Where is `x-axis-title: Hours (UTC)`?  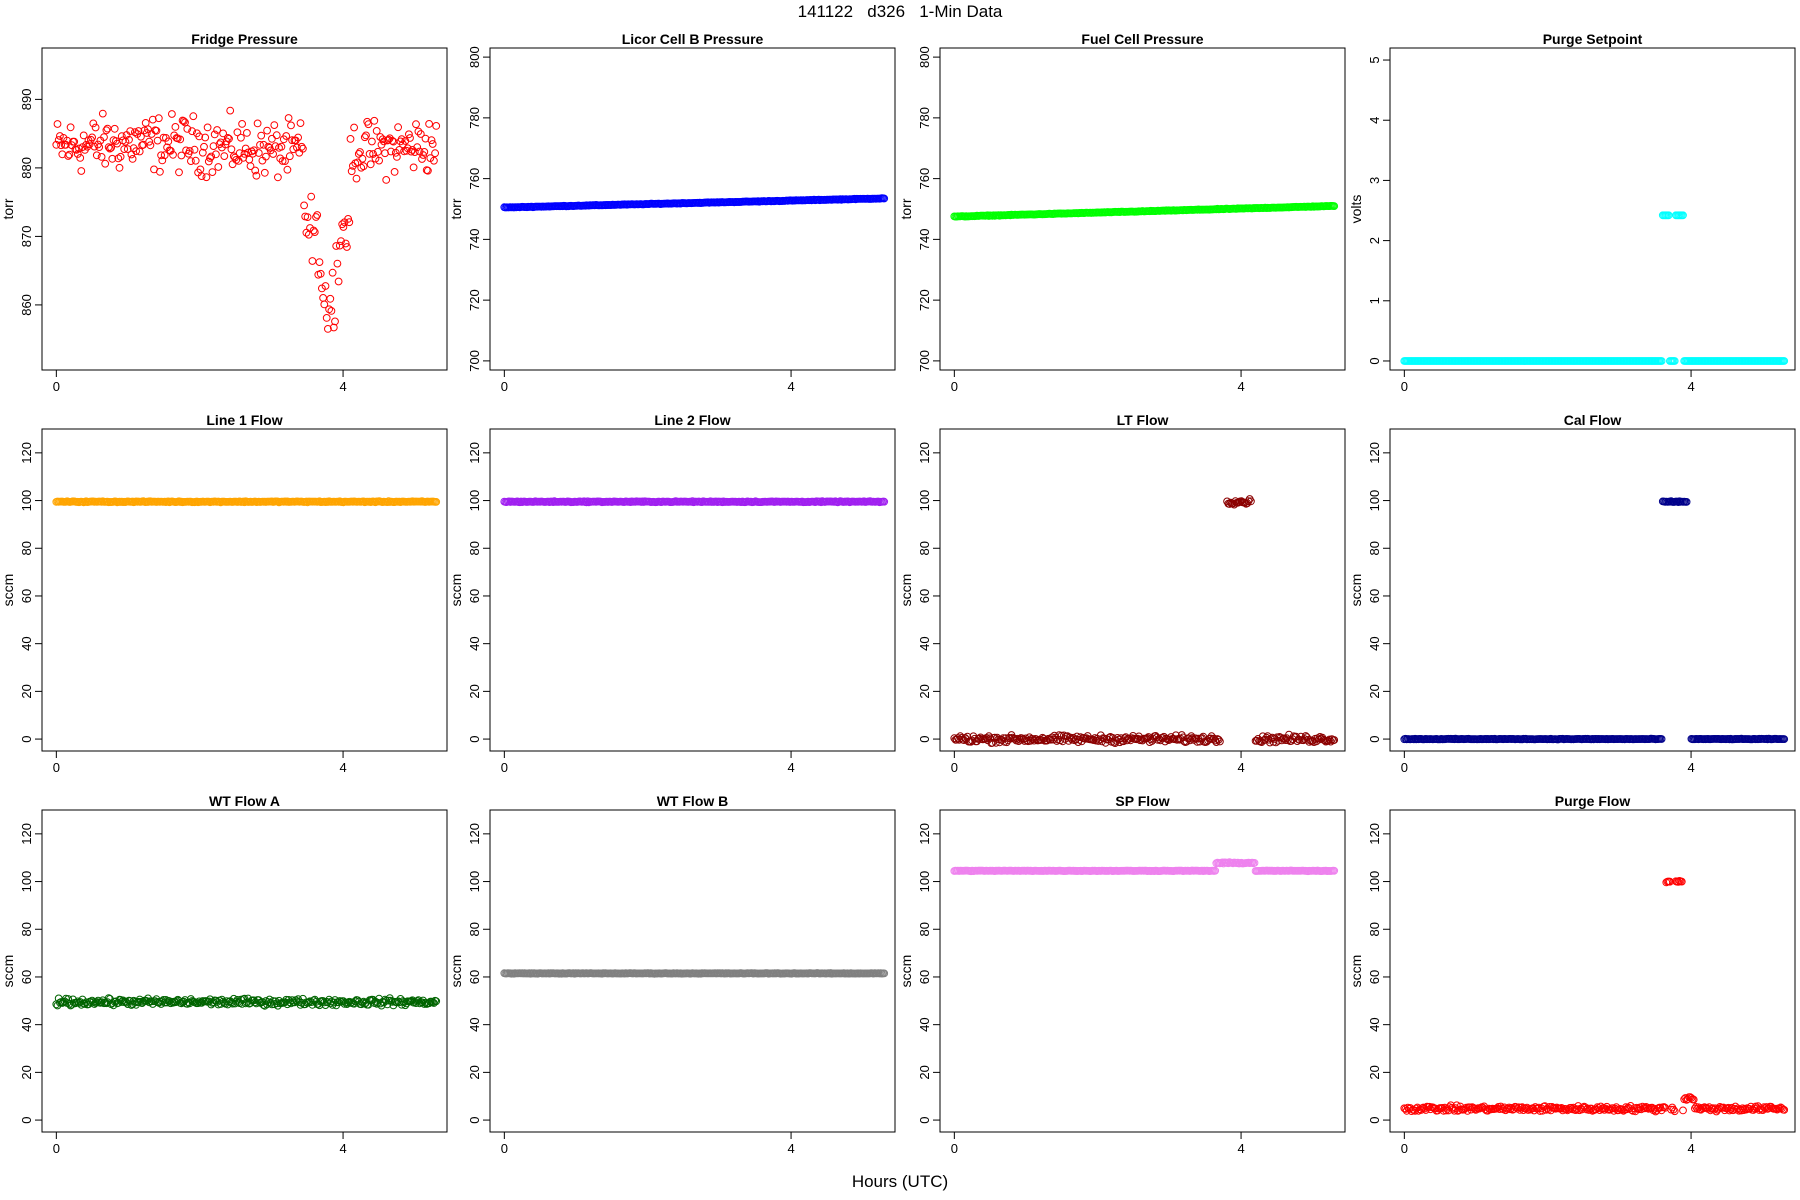 x-axis-title: Hours (UTC) is located at coordinates (900, 1181).